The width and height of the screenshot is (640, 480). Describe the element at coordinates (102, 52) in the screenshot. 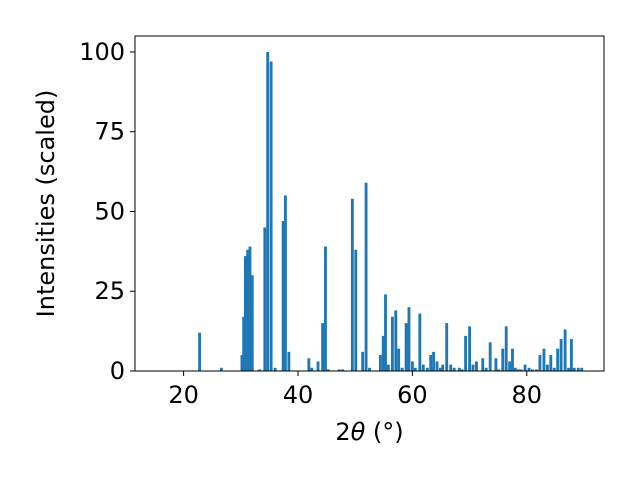

I see `y-tick-label: 100` at that location.